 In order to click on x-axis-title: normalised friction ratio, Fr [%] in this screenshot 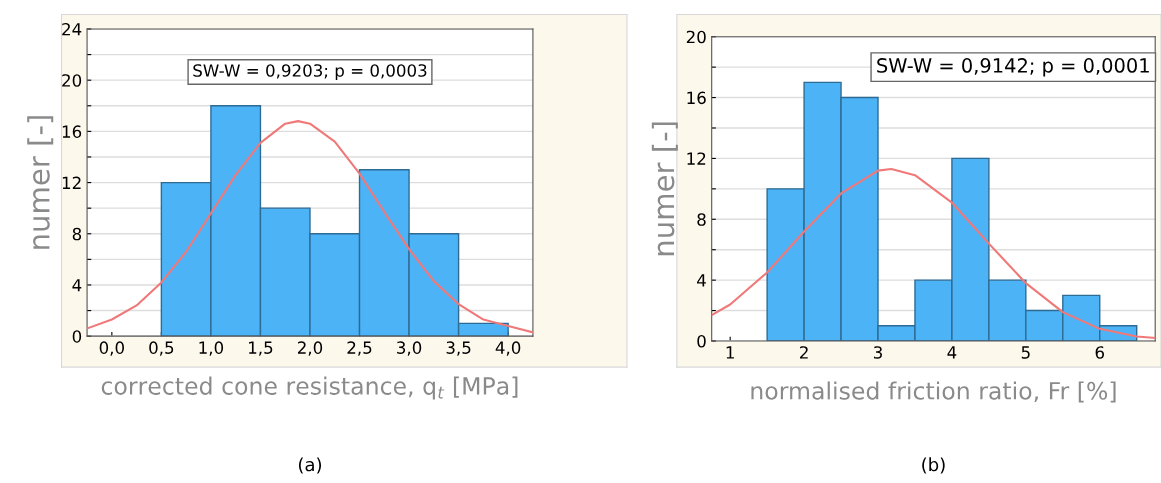, I will do `click(933, 392)`.